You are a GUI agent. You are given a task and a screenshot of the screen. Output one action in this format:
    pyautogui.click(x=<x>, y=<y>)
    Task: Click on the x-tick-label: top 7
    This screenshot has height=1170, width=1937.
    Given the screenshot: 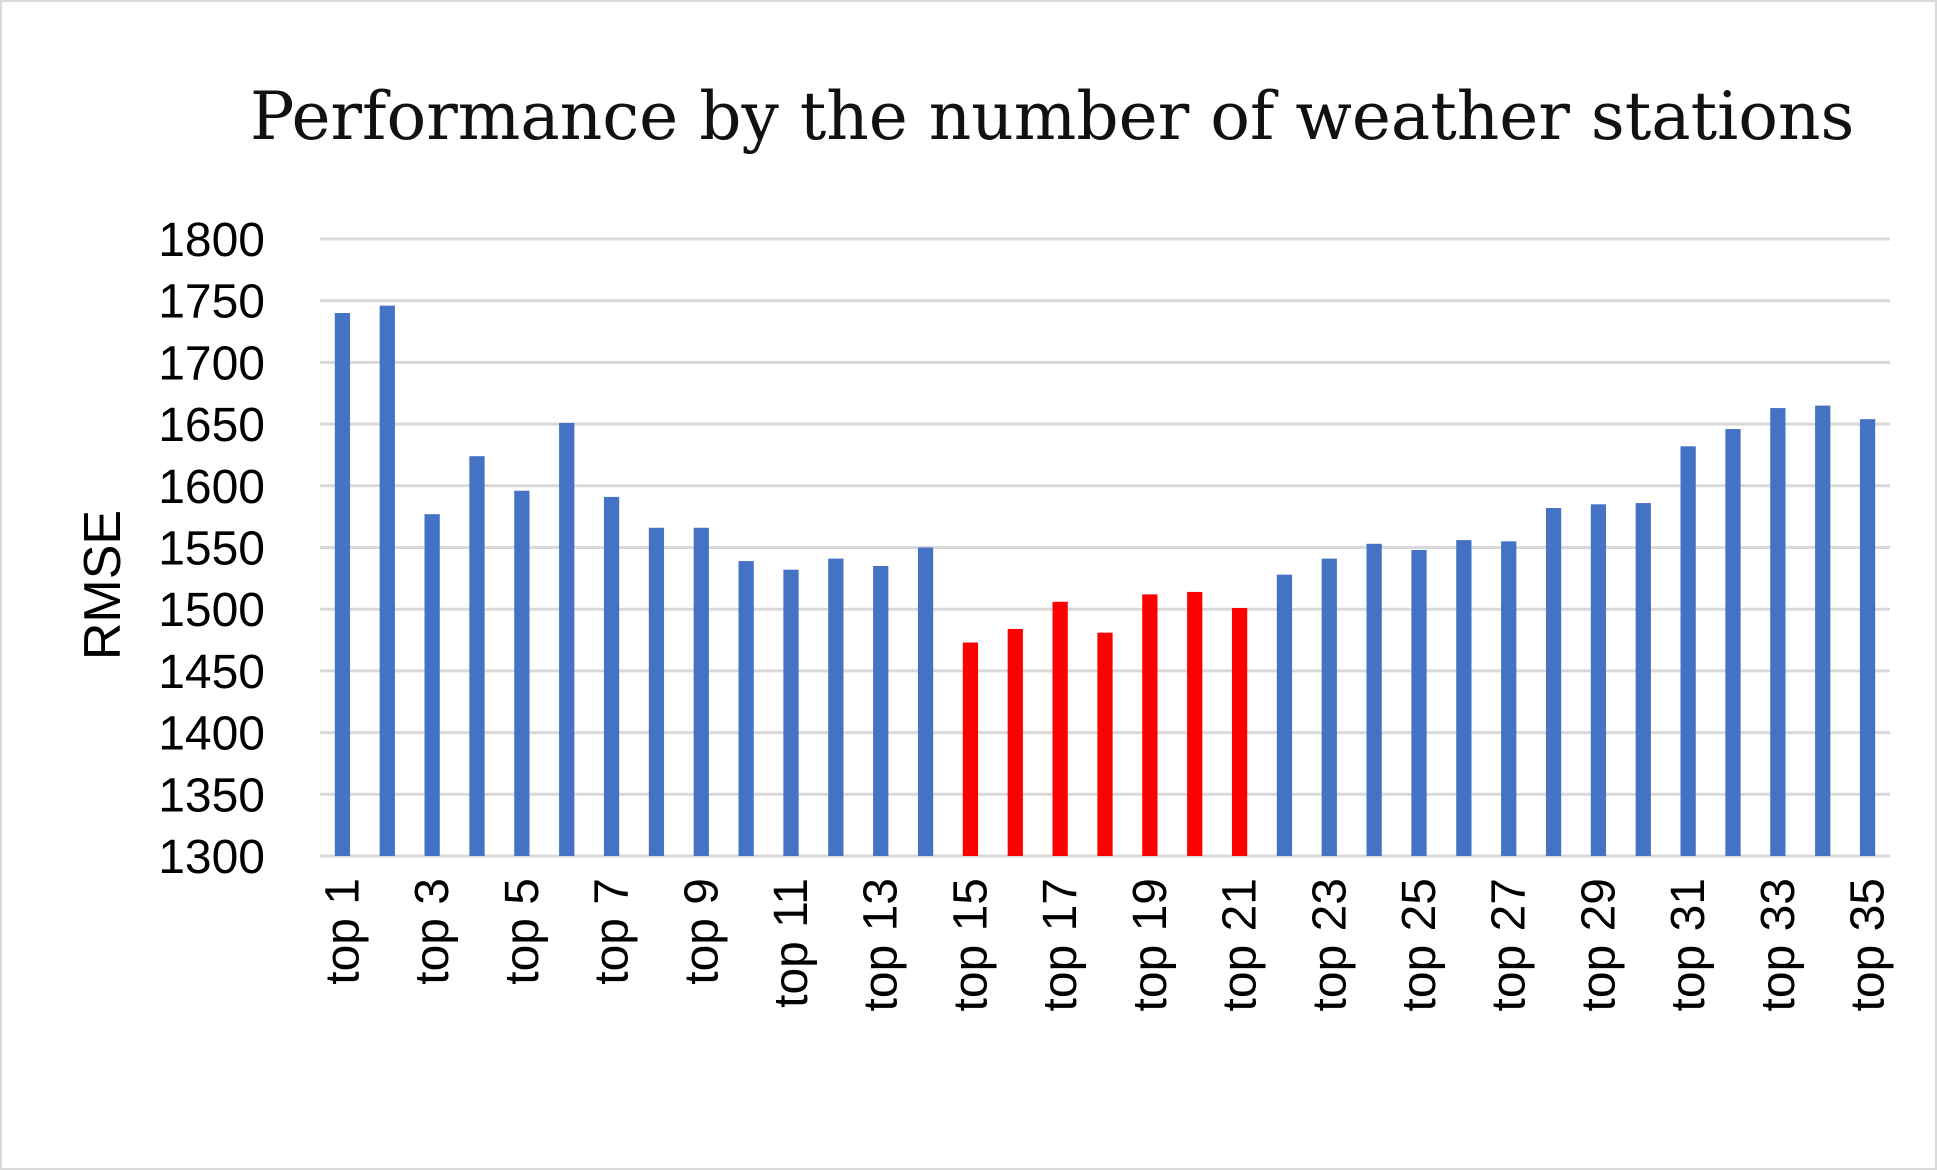 What is the action you would take?
    pyautogui.click(x=612, y=931)
    